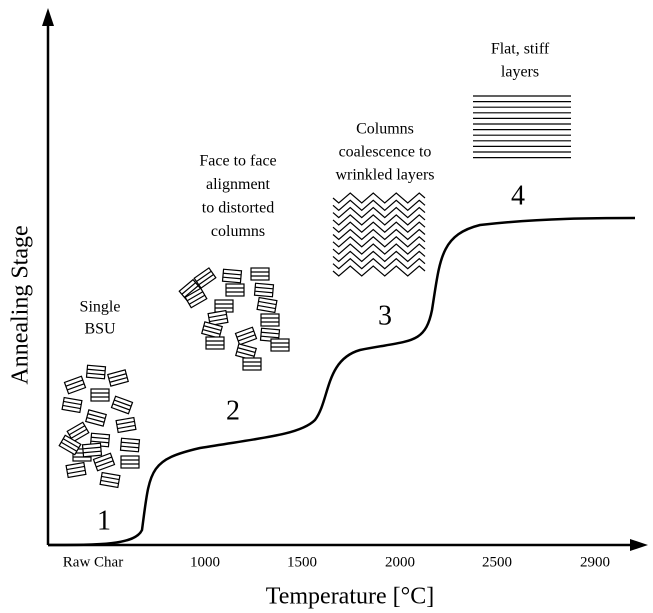  Describe the element at coordinates (520, 49) in the screenshot. I see `stage-caption: Flat, stiff` at that location.